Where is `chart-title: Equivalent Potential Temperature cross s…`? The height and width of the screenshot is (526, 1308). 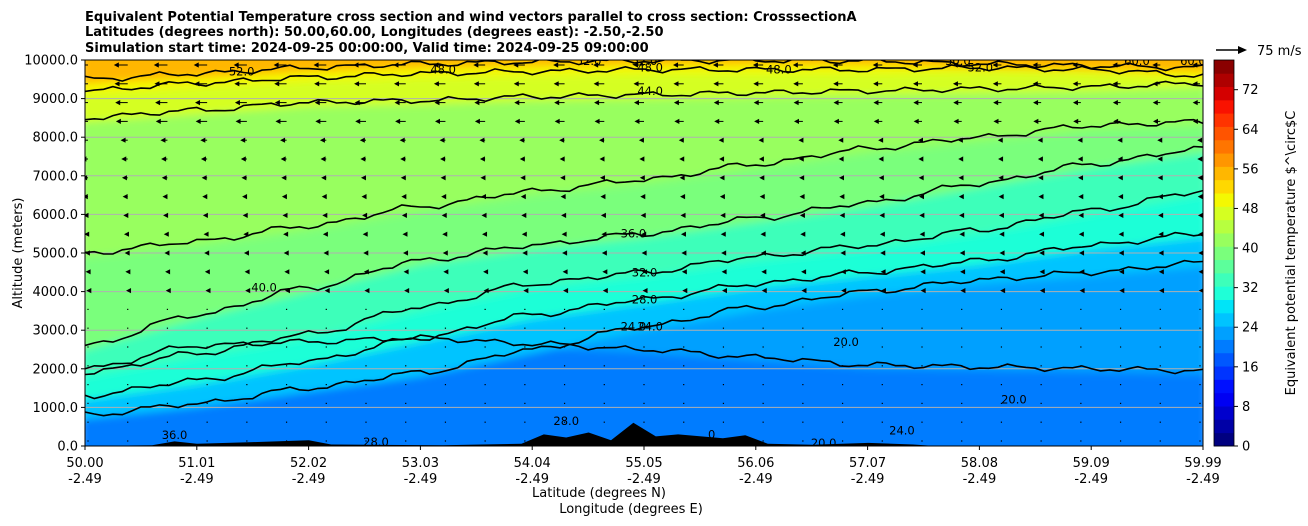 chart-title: Equivalent Potential Temperature cross s… is located at coordinates (471, 33).